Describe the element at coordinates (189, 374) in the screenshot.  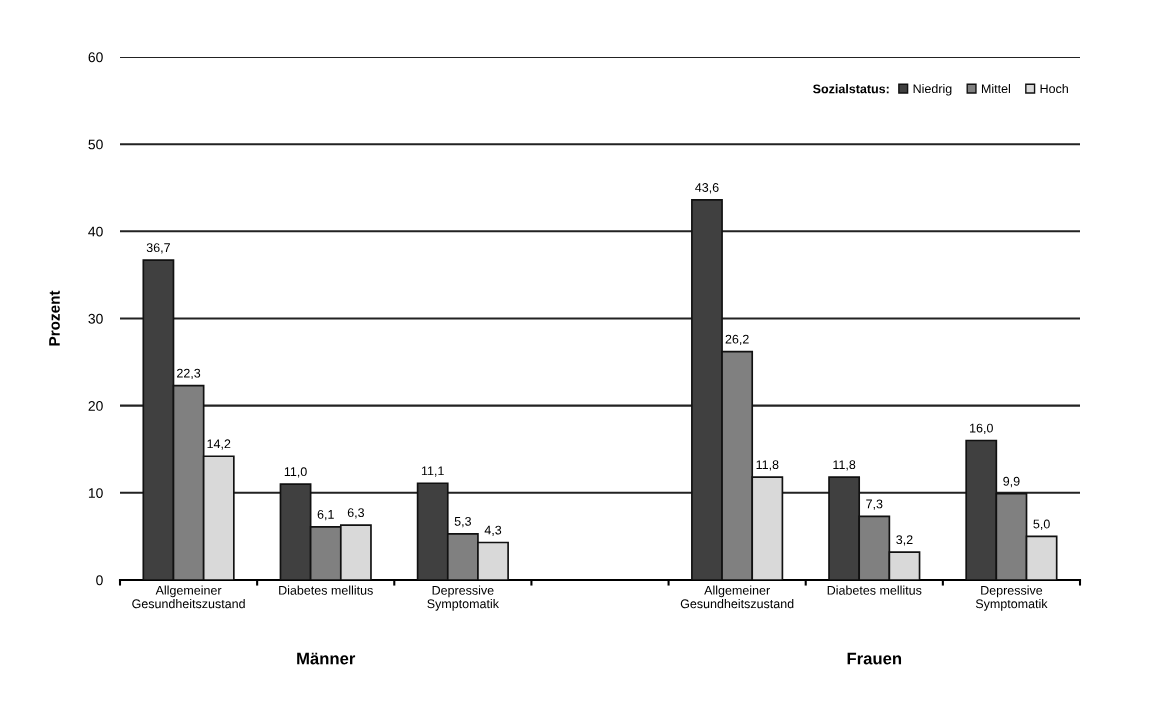
I see `data-label: 22,3` at that location.